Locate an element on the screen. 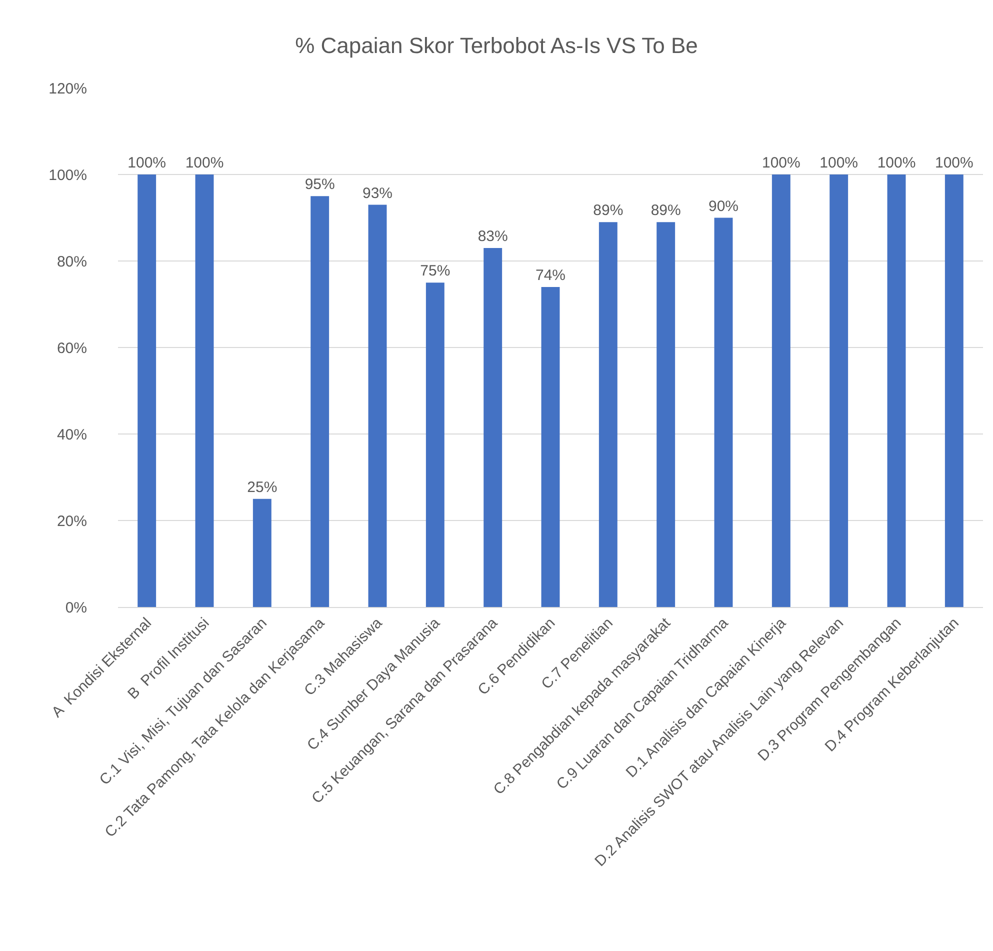 The height and width of the screenshot is (951, 993). y-tick-label: 60% is located at coordinates (71, 348).